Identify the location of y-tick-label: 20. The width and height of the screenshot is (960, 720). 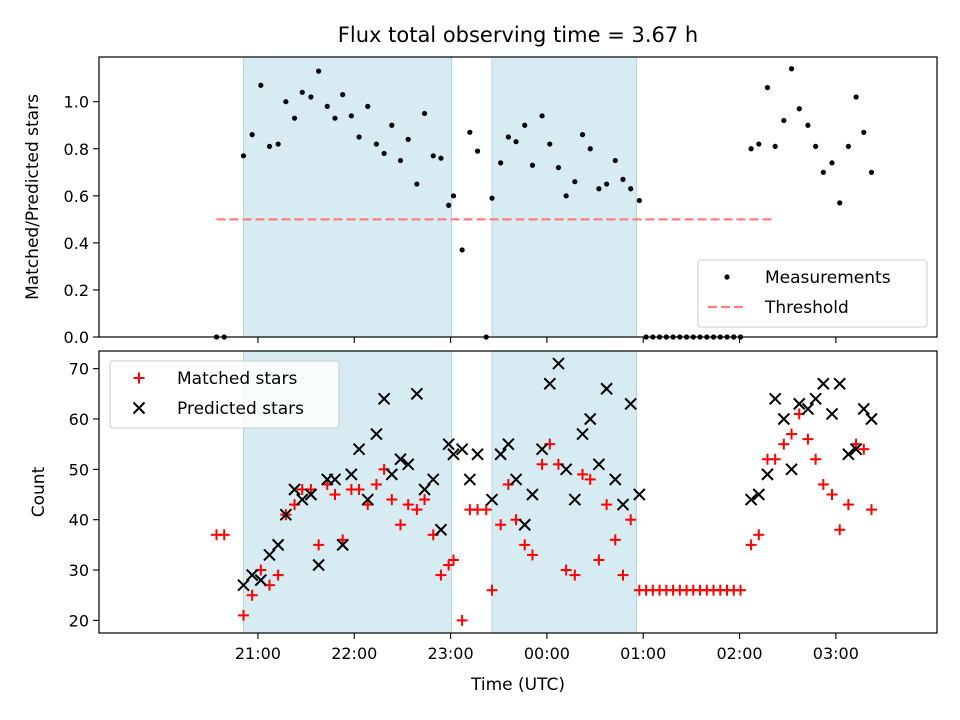
(79, 620).